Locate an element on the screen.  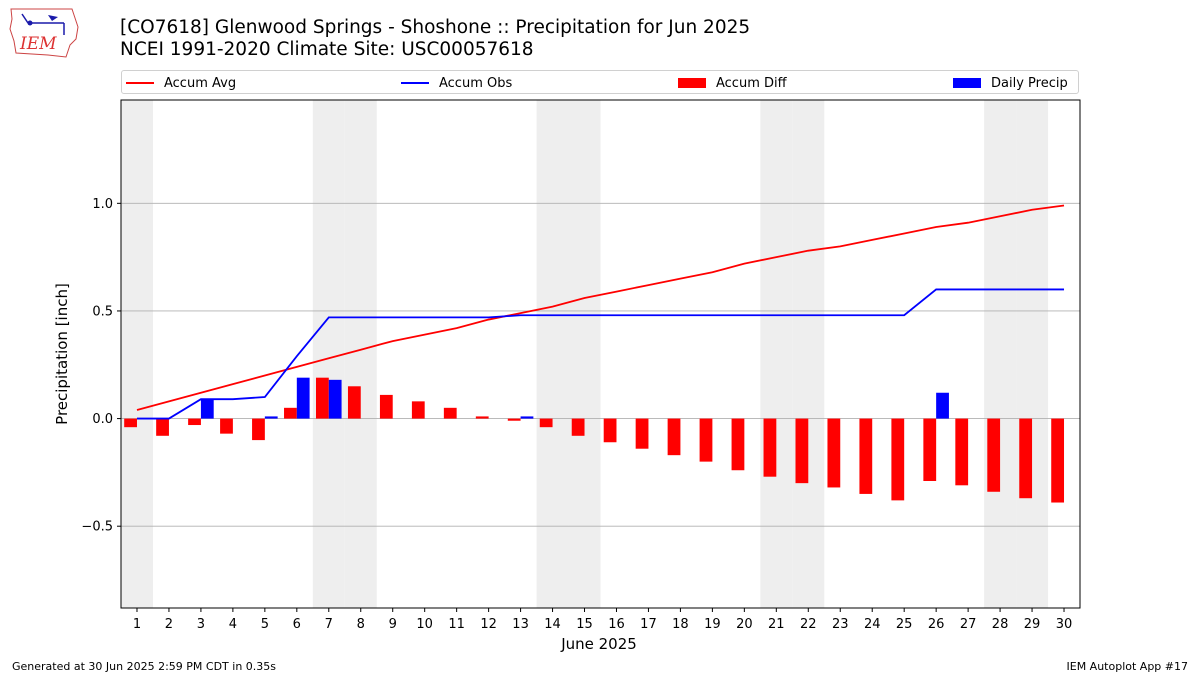
legend-swatch-accum-diff is located at coordinates (692, 83).